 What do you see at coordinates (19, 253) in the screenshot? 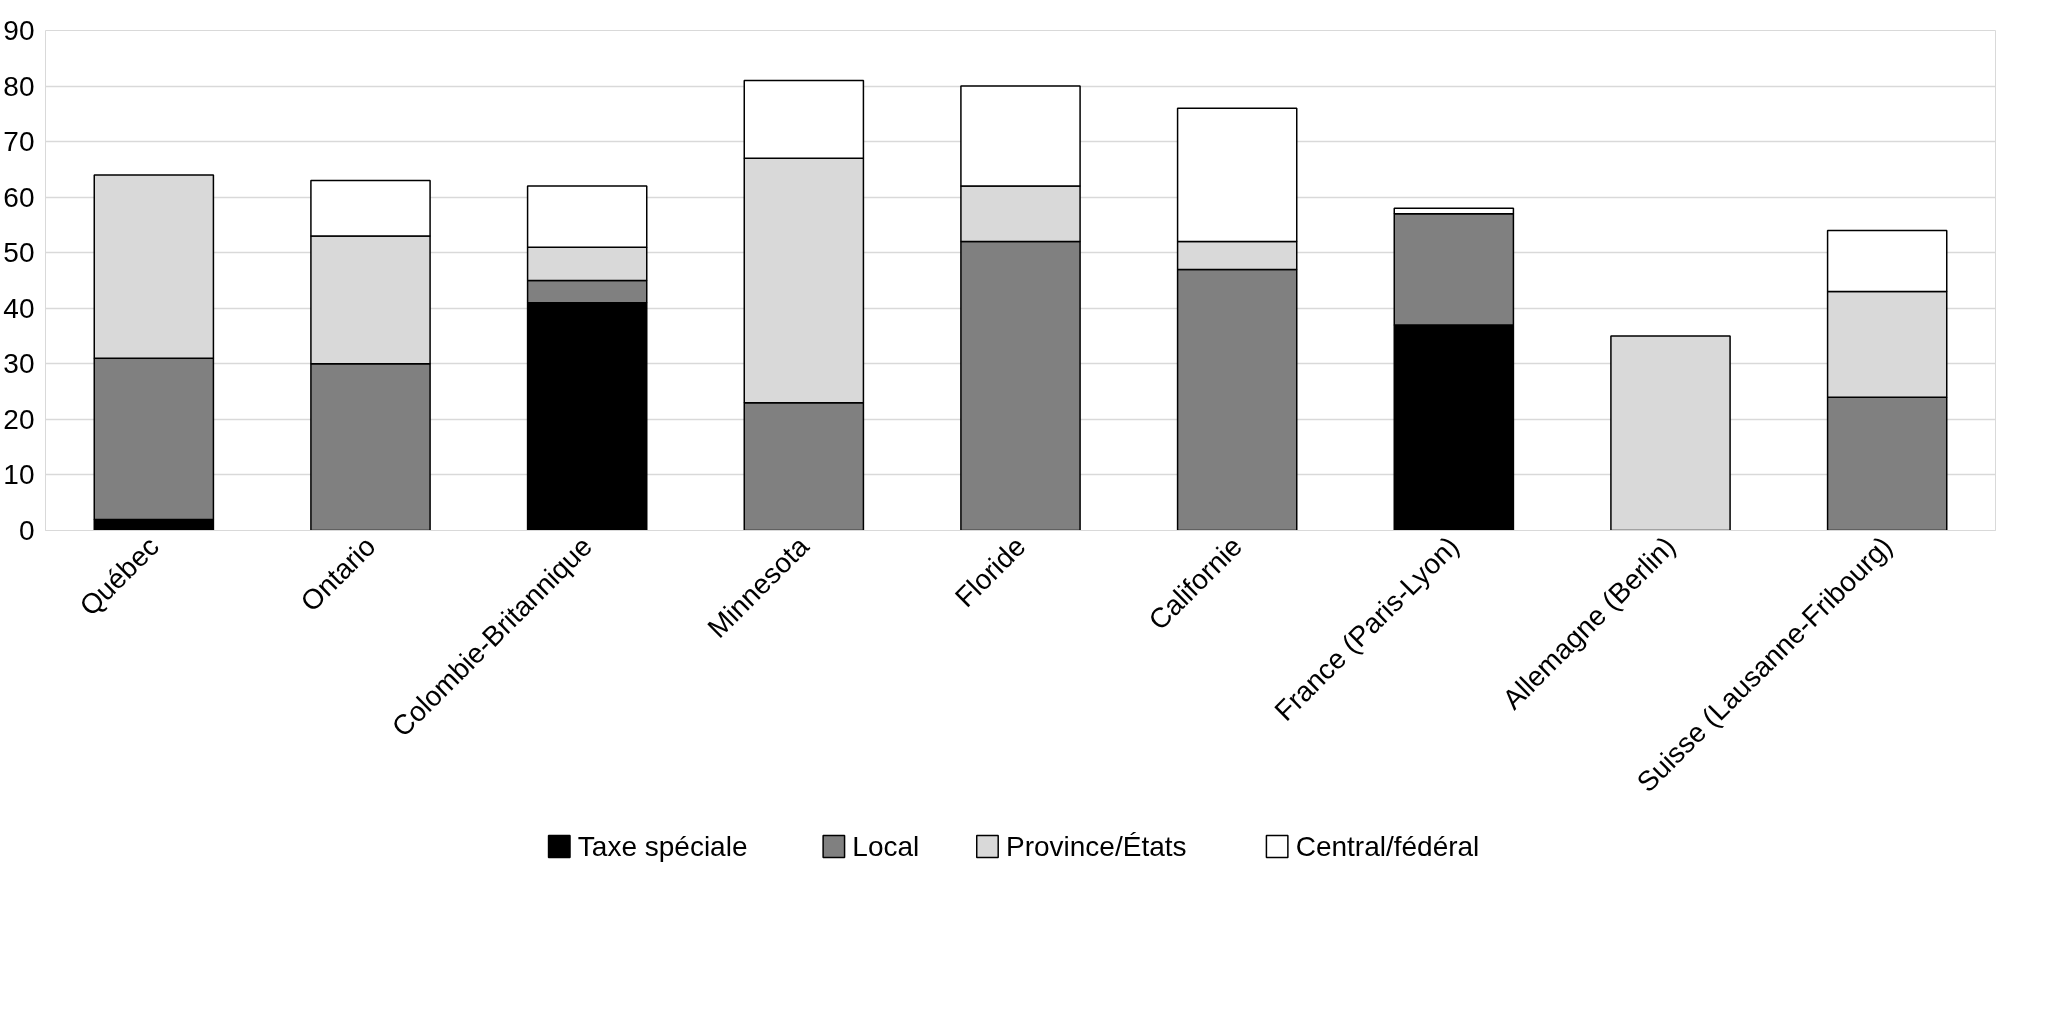
I see `y-tick-label: 50` at bounding box center [19, 253].